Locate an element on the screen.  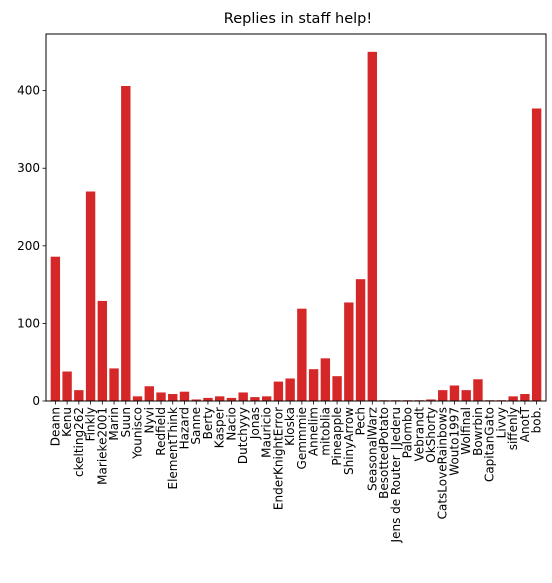
x-tick-label: Marin is located at coordinates (114, 424).